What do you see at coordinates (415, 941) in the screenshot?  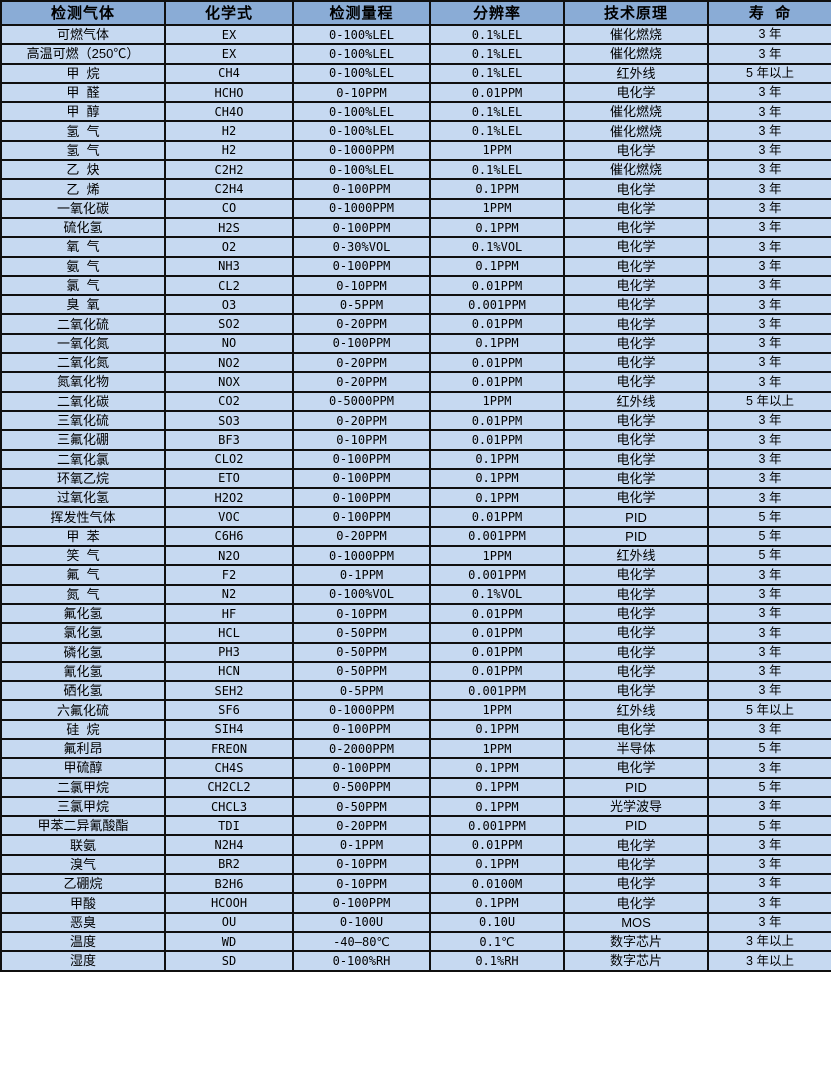 I see `table-row: 温度 WD -40—80℃ 0.1℃ 数字芯片 3 年以上` at bounding box center [415, 941].